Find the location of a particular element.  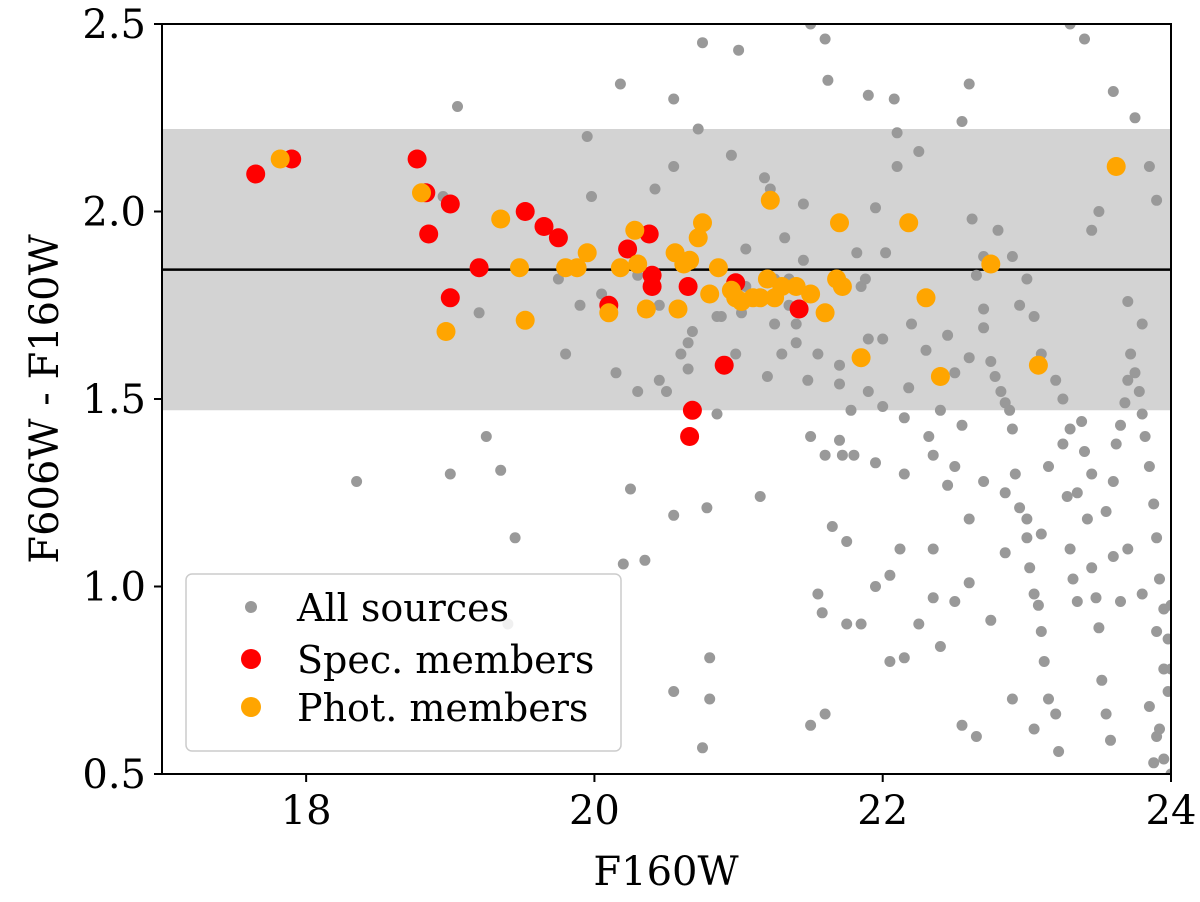

x-tick-label: 18 is located at coordinates (306, 811).